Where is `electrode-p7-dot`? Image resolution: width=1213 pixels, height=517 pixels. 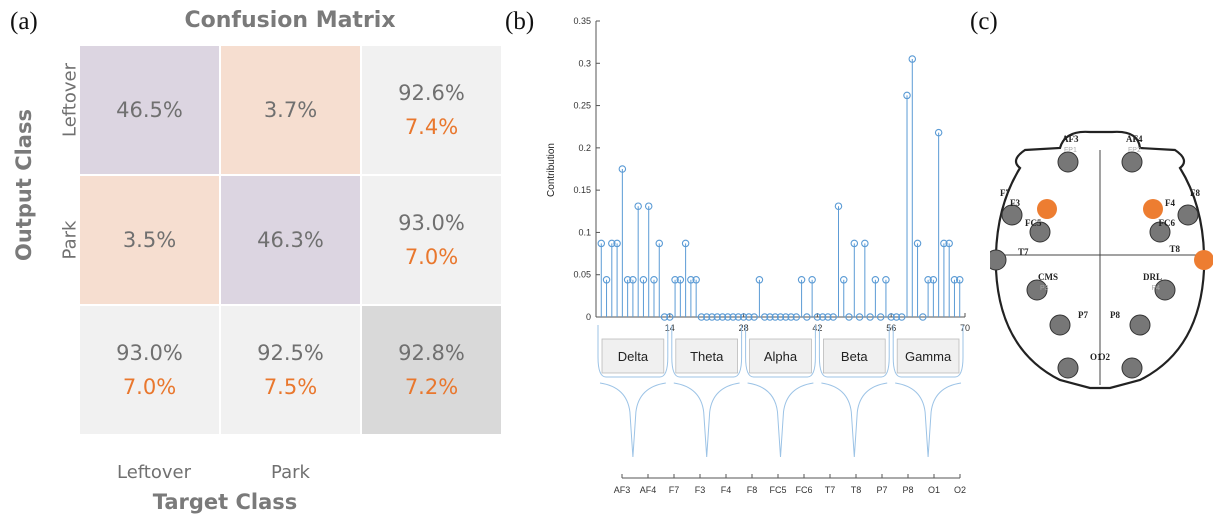 electrode-p7-dot is located at coordinates (1060, 325).